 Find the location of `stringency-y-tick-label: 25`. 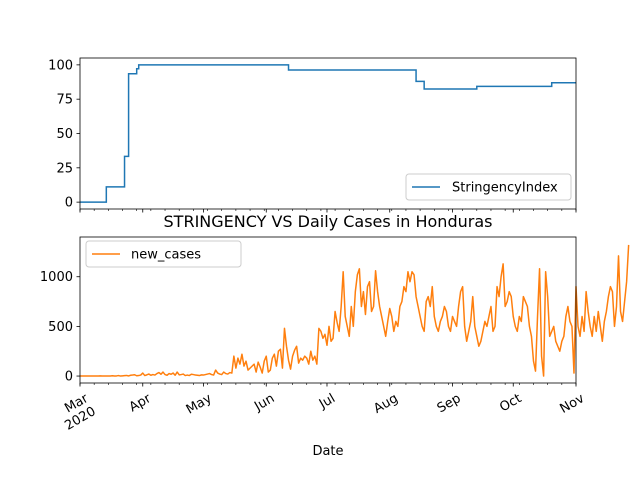

stringency-y-tick-label: 25 is located at coordinates (64, 168).